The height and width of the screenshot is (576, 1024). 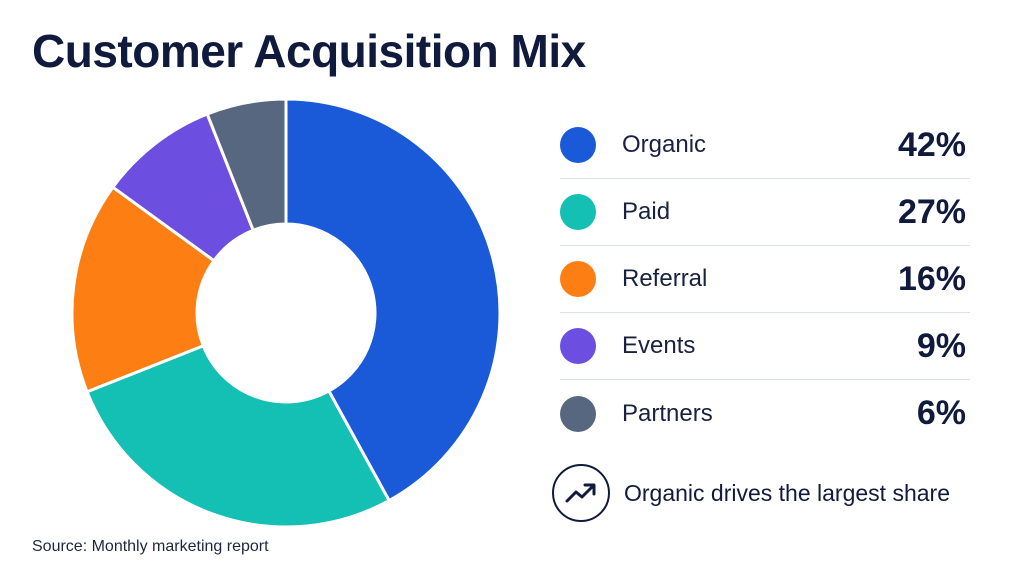 I want to click on legend-swatch-referral, so click(x=578, y=279).